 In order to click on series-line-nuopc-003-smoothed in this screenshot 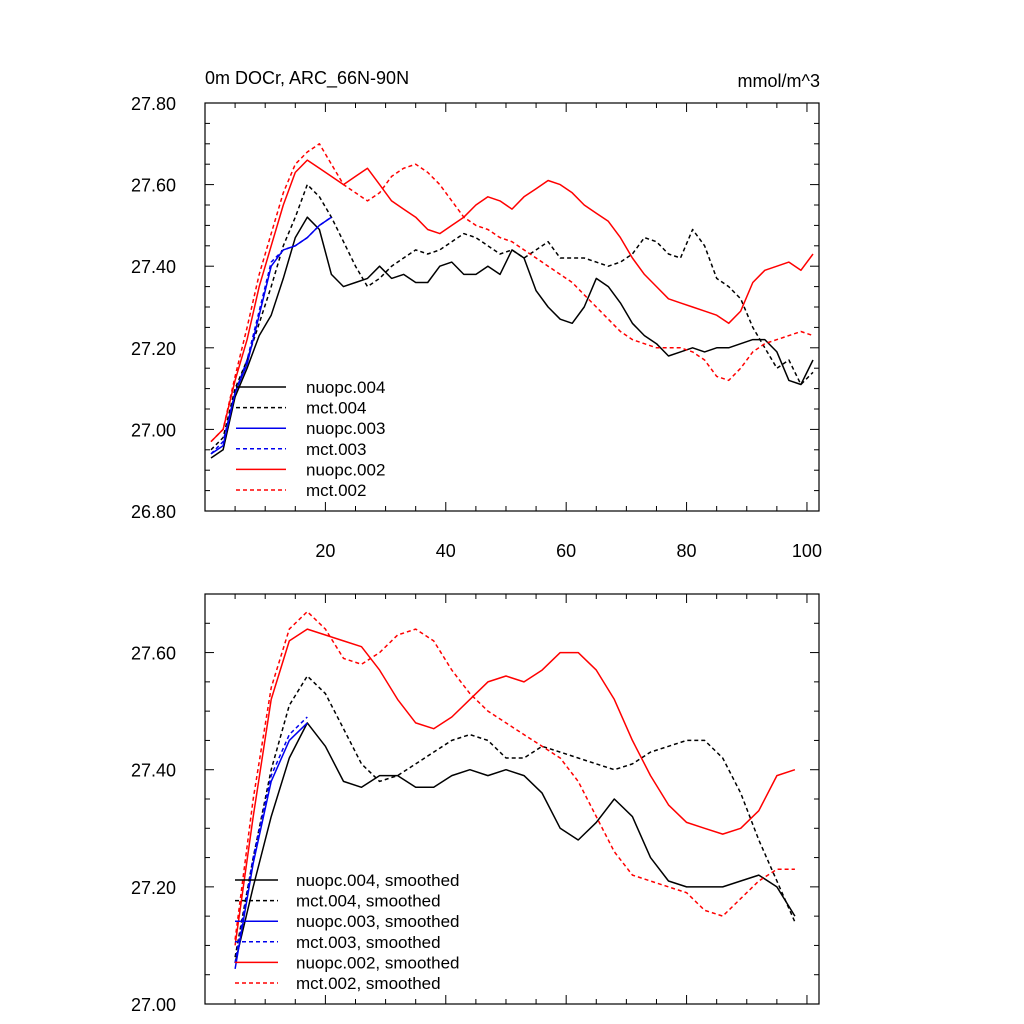, I will do `click(271, 846)`.